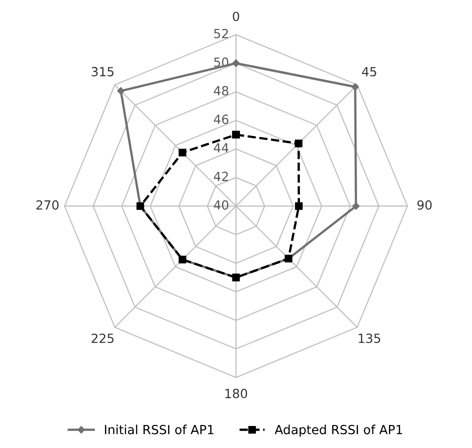 Image resolution: width=472 pixels, height=448 pixels. I want to click on y-tick-label: 42, so click(221, 176).